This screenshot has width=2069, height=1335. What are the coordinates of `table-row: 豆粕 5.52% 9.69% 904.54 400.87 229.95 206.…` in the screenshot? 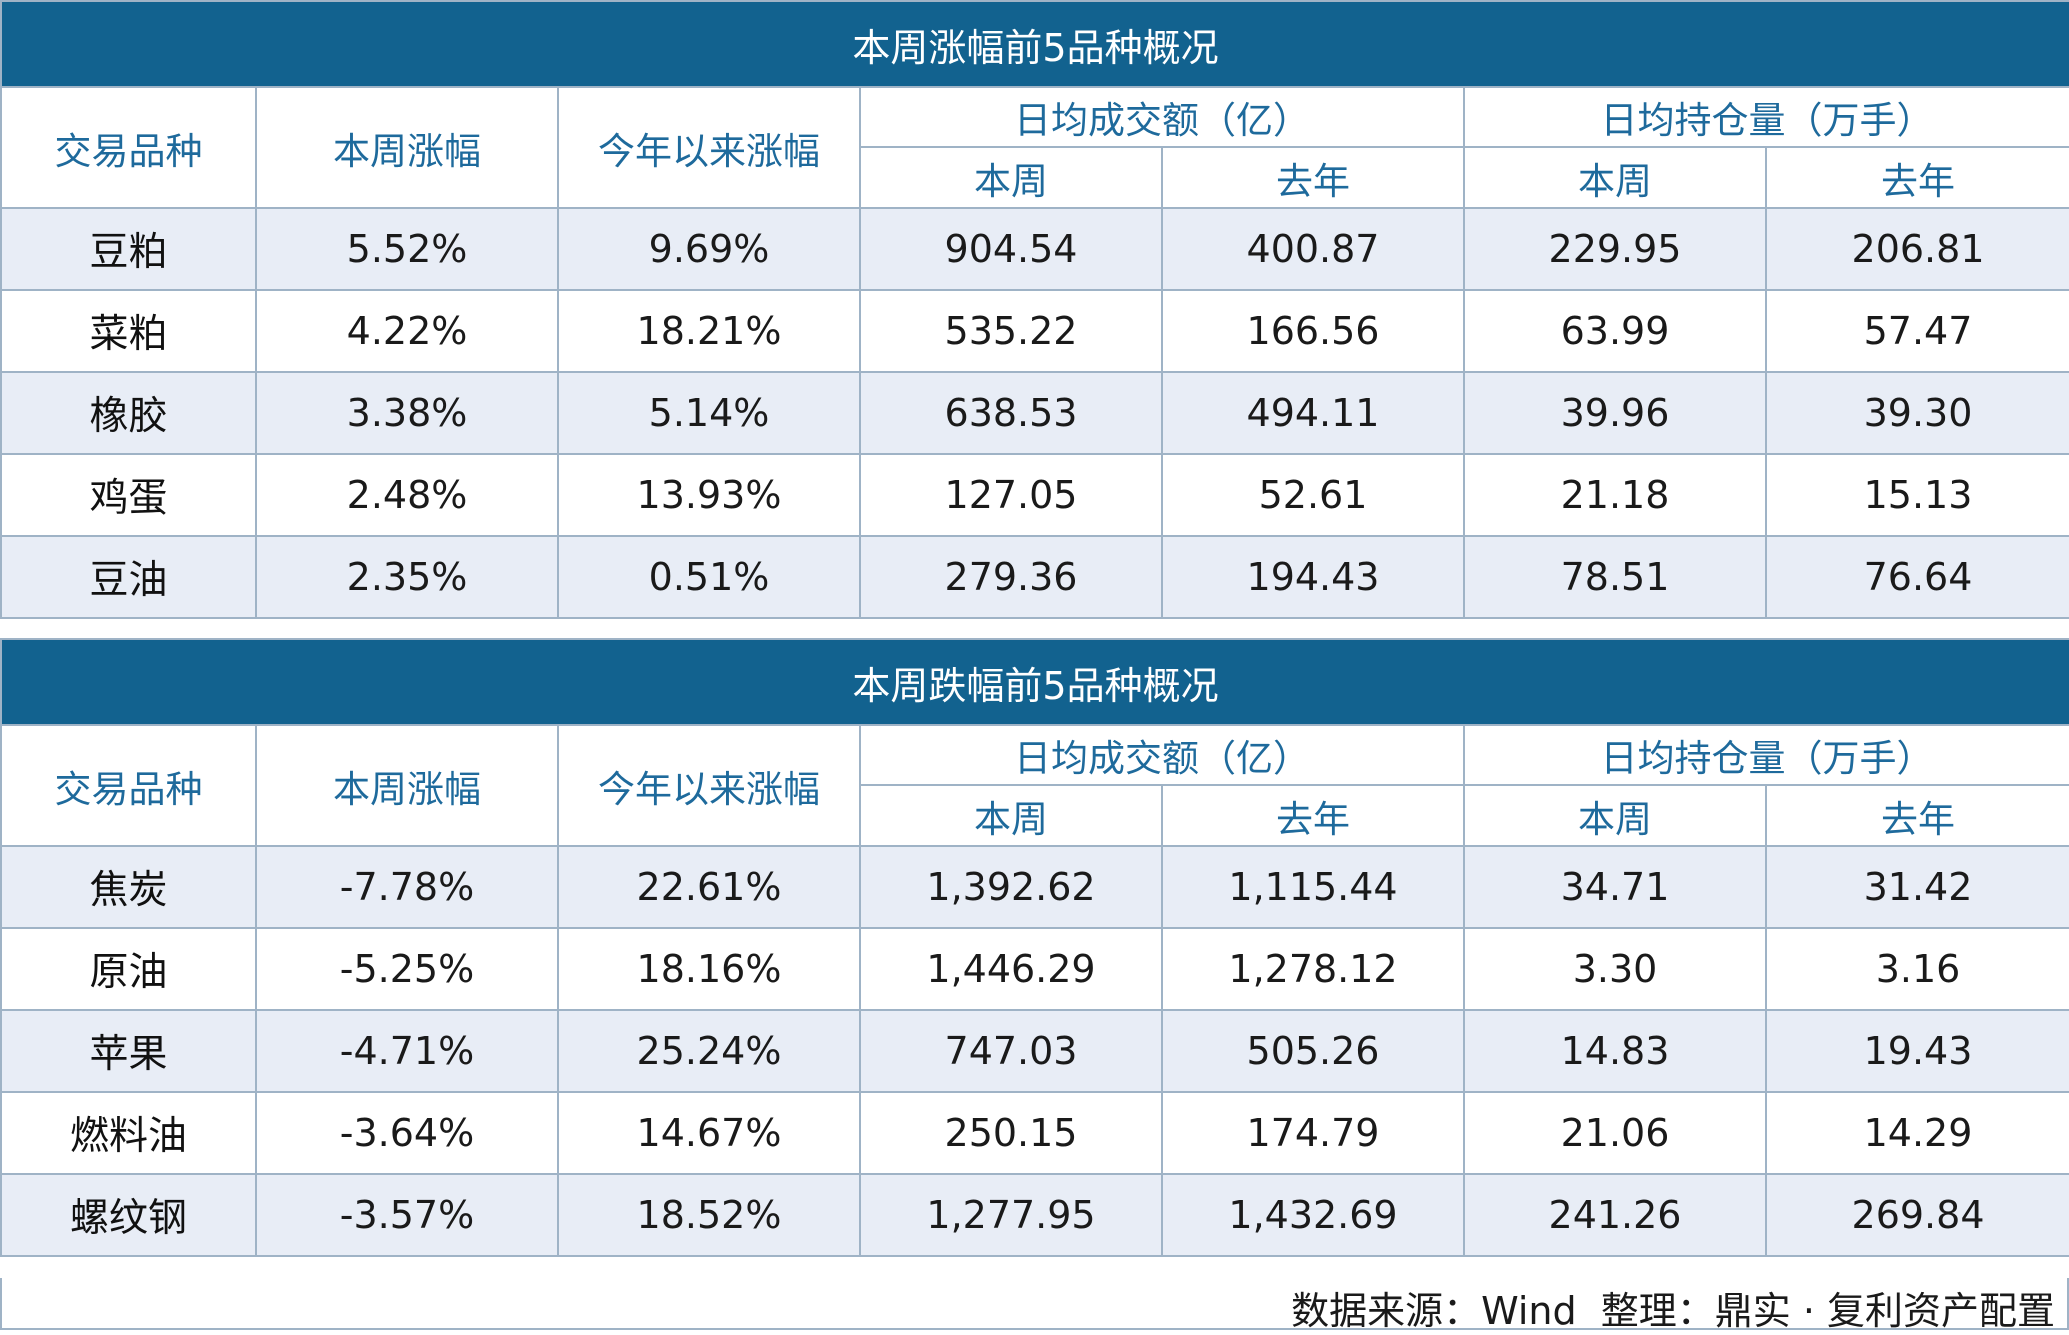 It's located at (1034, 249).